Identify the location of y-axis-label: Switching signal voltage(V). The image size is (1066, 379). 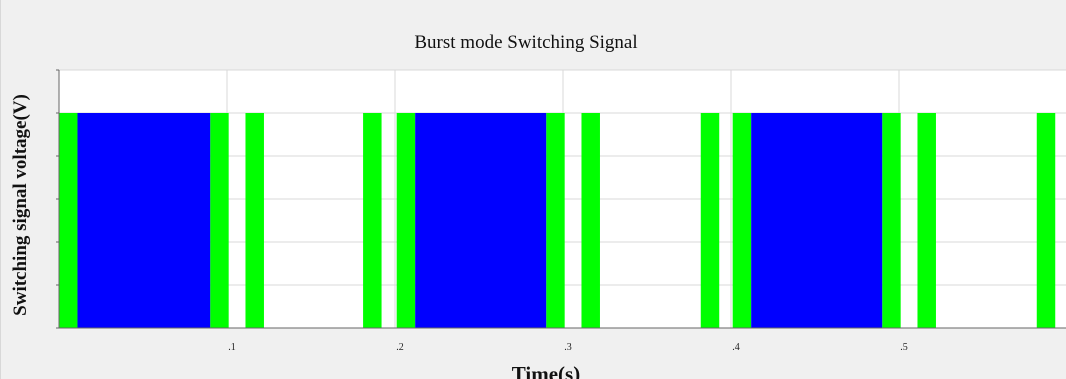
(20, 205).